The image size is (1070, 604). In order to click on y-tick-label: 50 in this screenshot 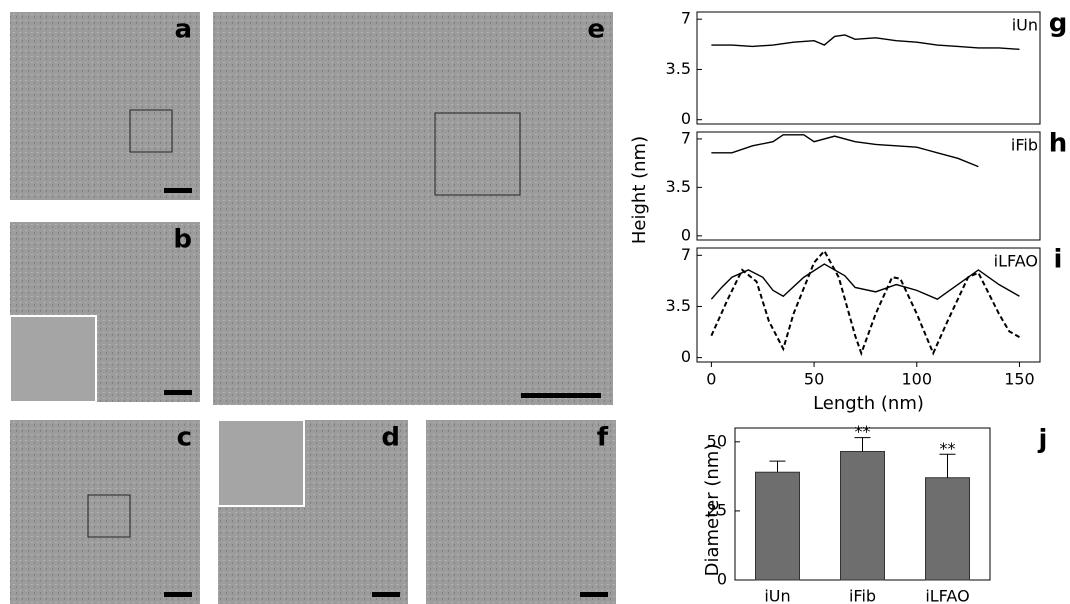, I will do `click(717, 440)`.